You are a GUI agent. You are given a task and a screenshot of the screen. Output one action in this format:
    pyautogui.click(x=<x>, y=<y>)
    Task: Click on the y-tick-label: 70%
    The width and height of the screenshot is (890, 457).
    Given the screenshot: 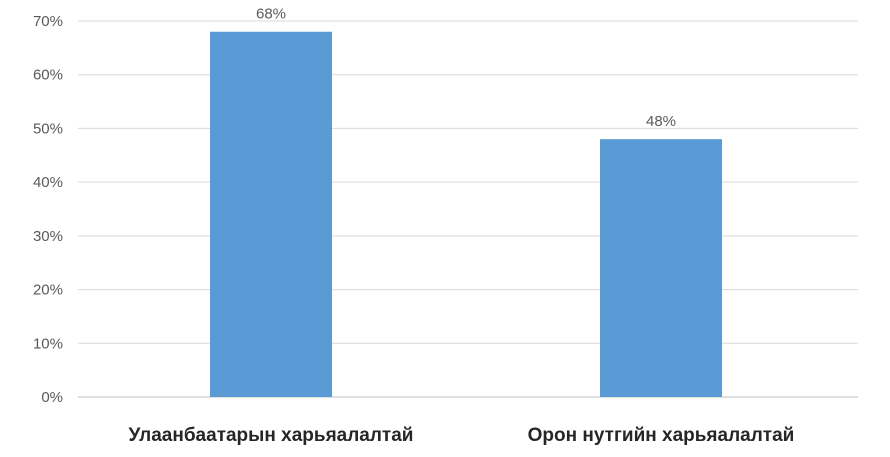 What is the action you would take?
    pyautogui.click(x=48, y=21)
    